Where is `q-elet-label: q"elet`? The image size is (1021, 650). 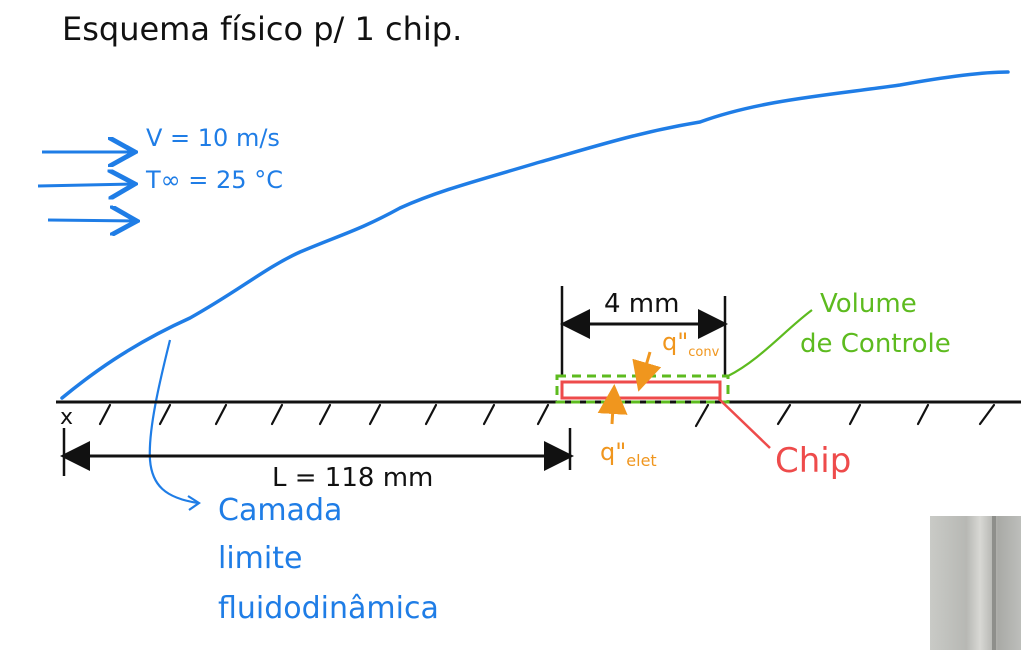
q-elet-label: q"elet is located at coordinates (628, 454).